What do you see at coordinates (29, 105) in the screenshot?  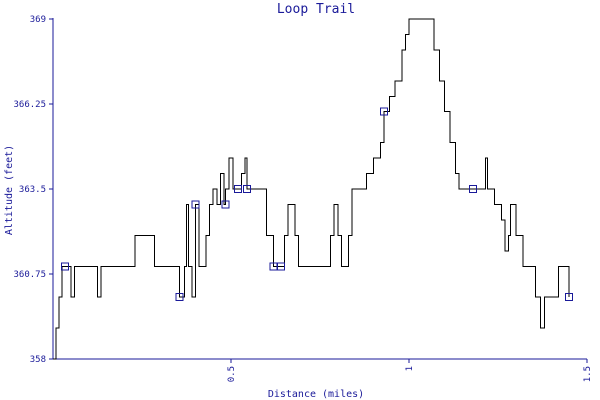 I see `y-tick-label: 366.25` at bounding box center [29, 105].